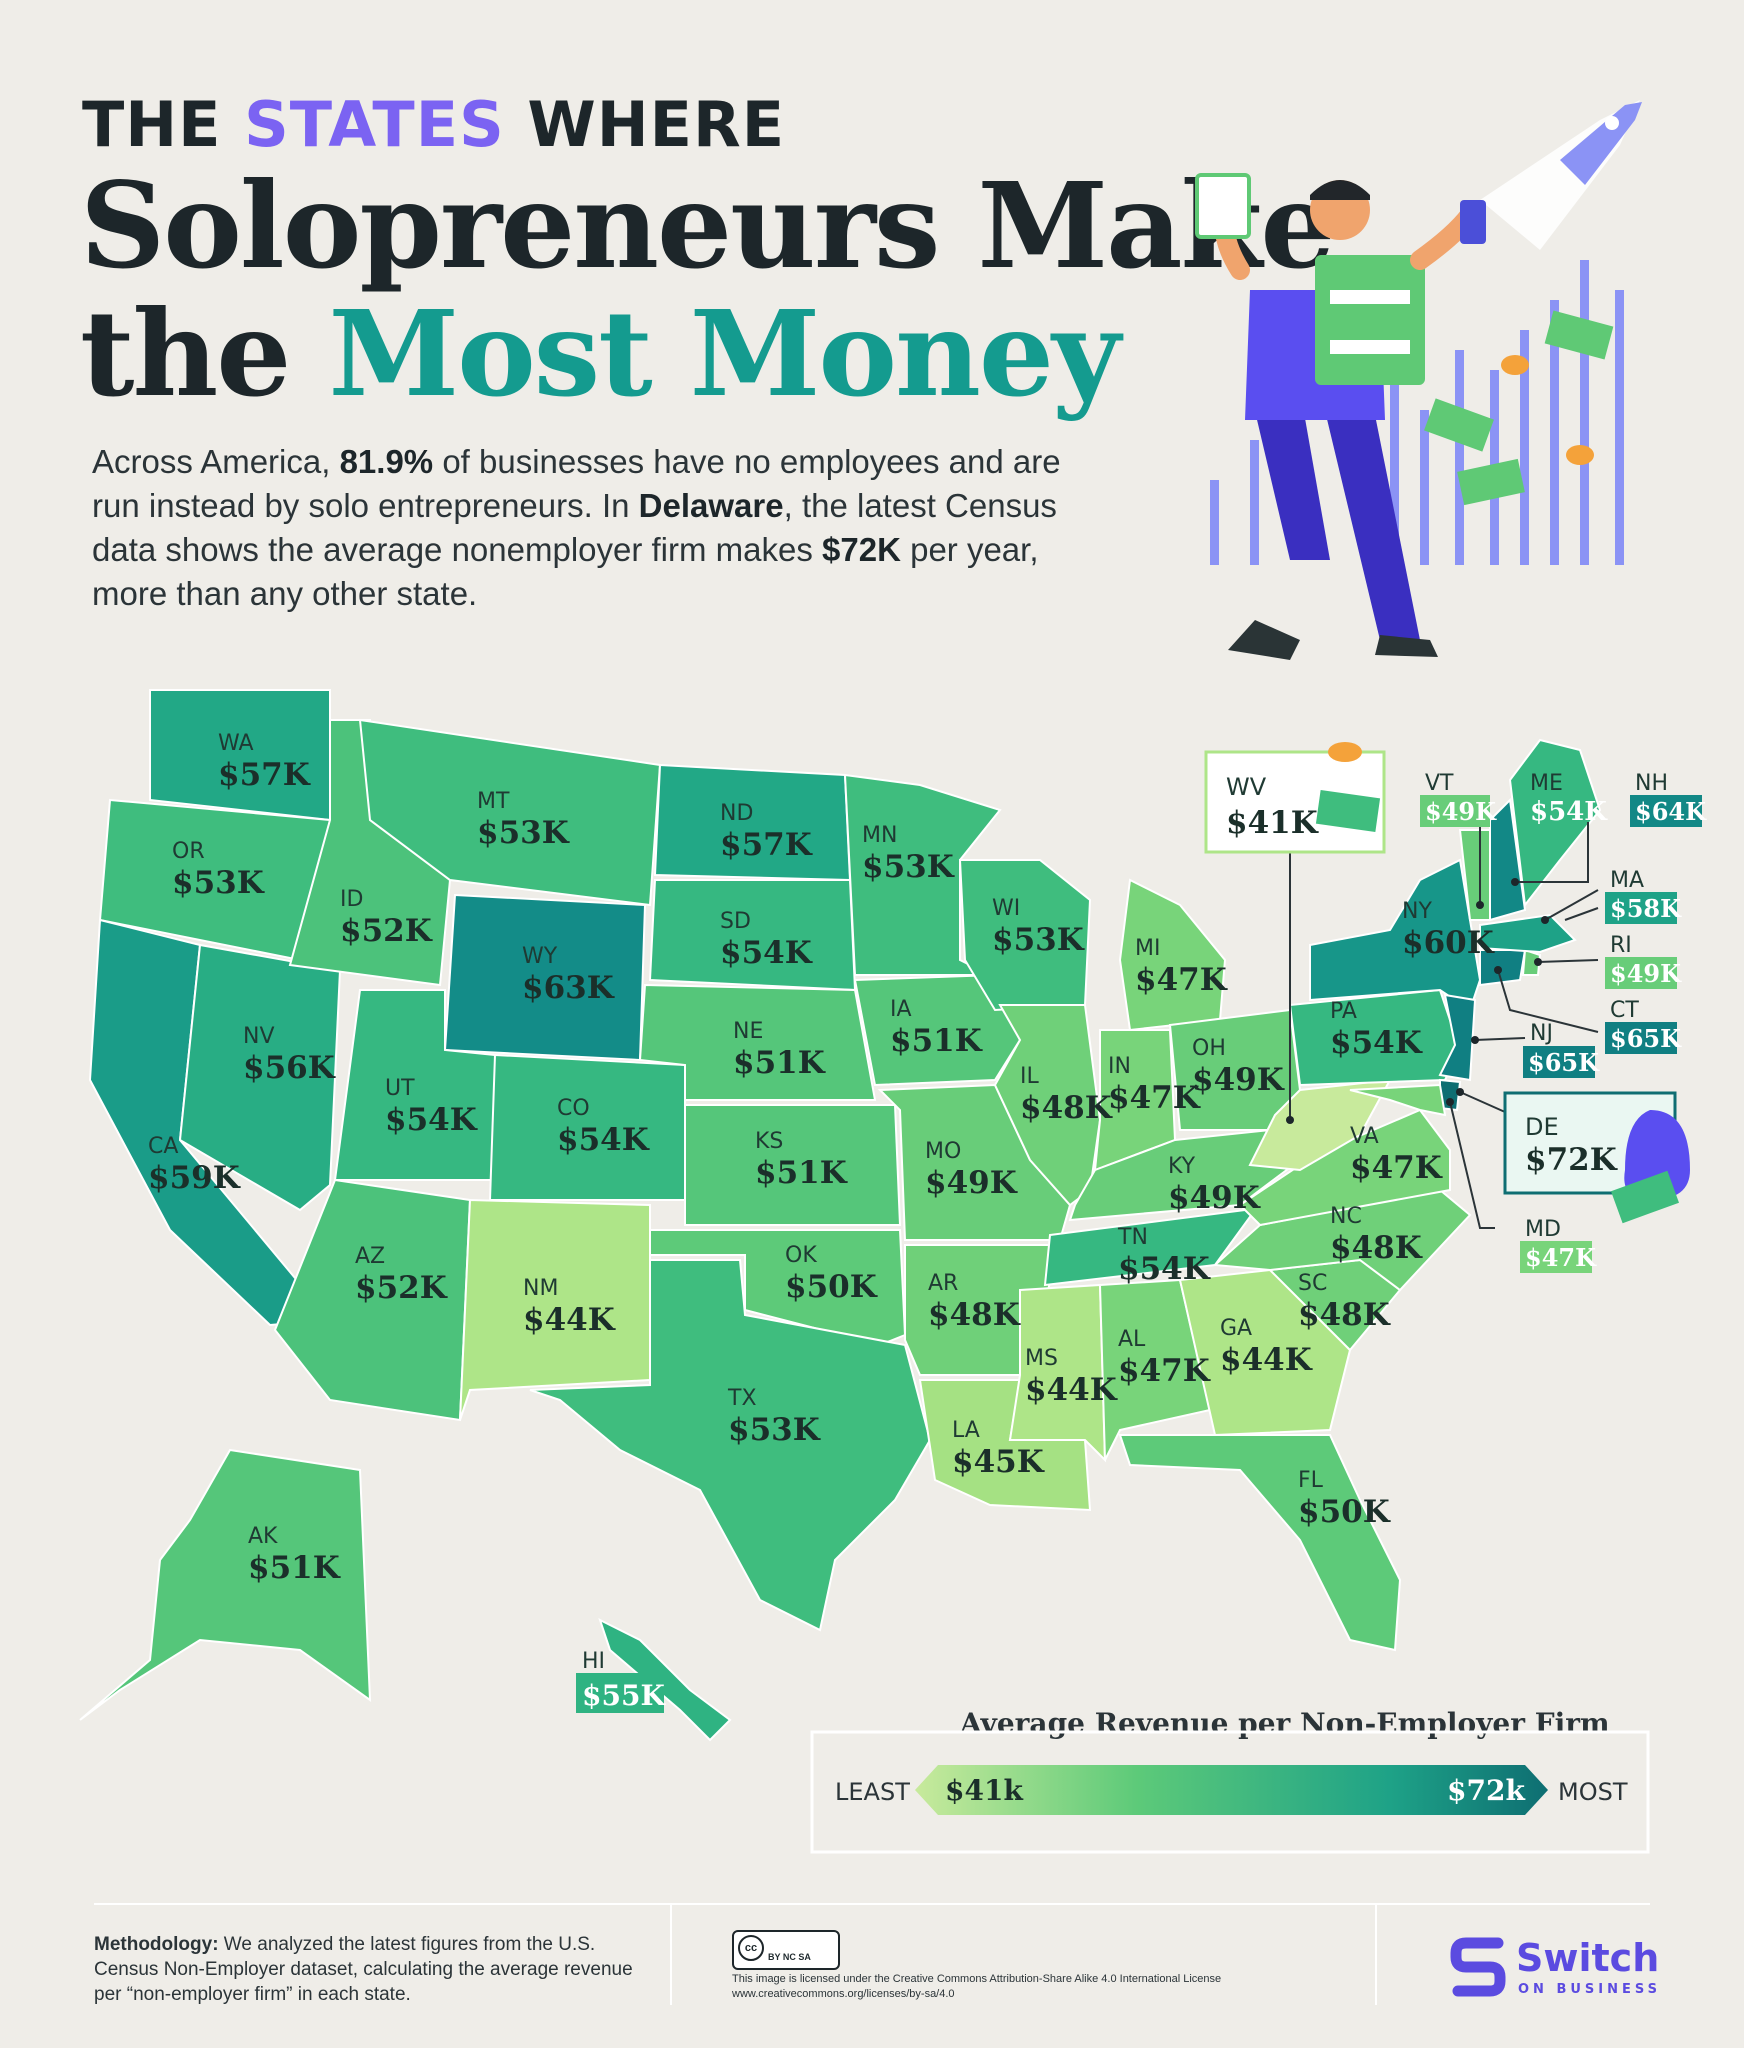  I want to click on svg-text: CA, so click(163, 1146).